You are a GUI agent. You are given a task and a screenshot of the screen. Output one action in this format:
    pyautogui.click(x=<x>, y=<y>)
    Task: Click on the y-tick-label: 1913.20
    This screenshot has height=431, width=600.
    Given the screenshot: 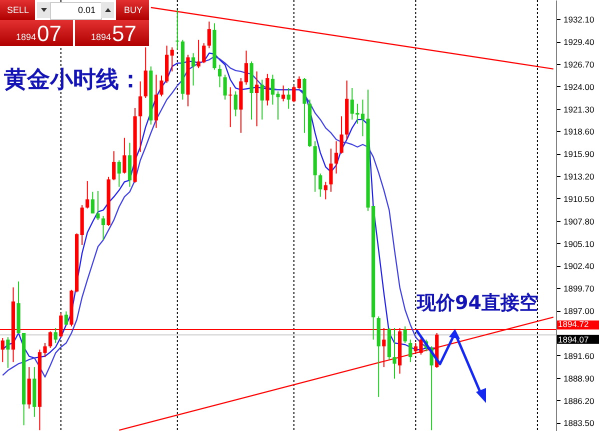 What is the action you would take?
    pyautogui.click(x=579, y=177)
    